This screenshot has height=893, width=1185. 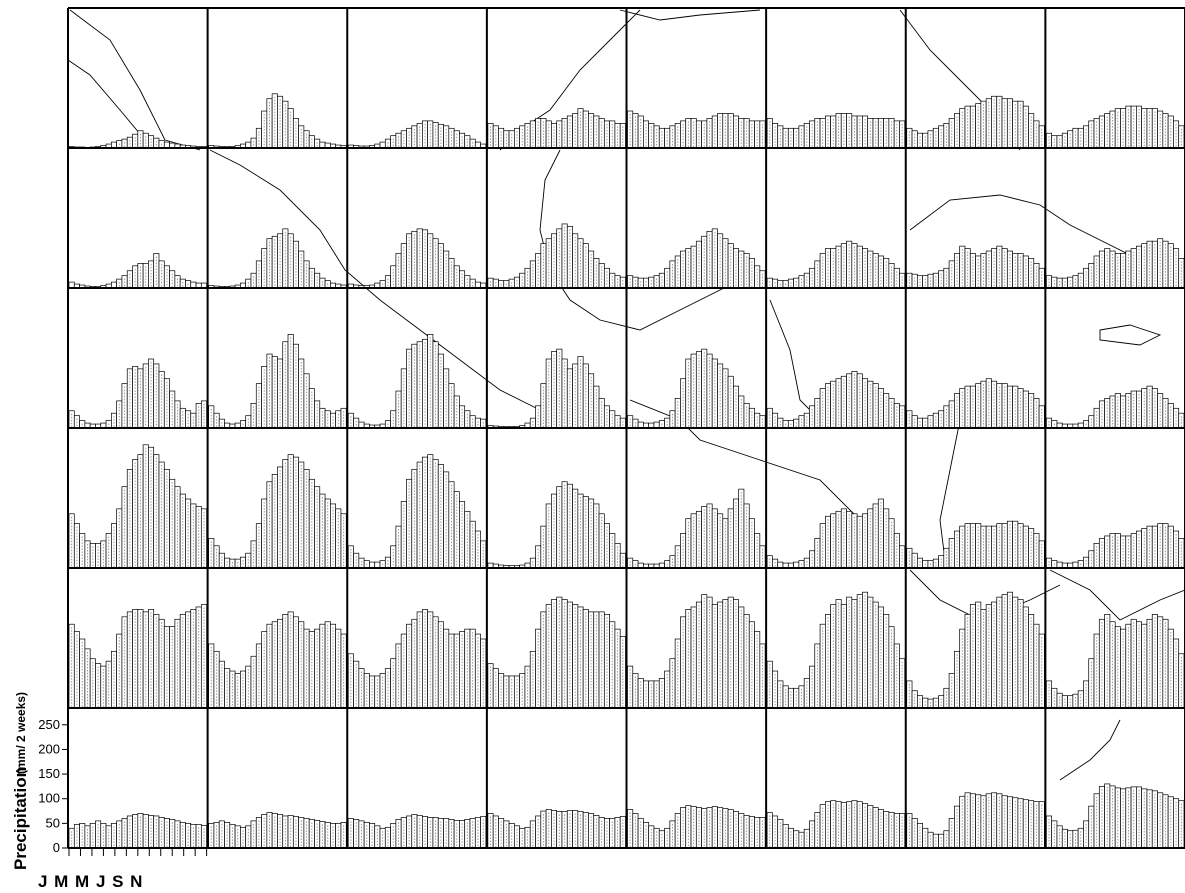 I want to click on panel-r5-c5, so click(x=696, y=651).